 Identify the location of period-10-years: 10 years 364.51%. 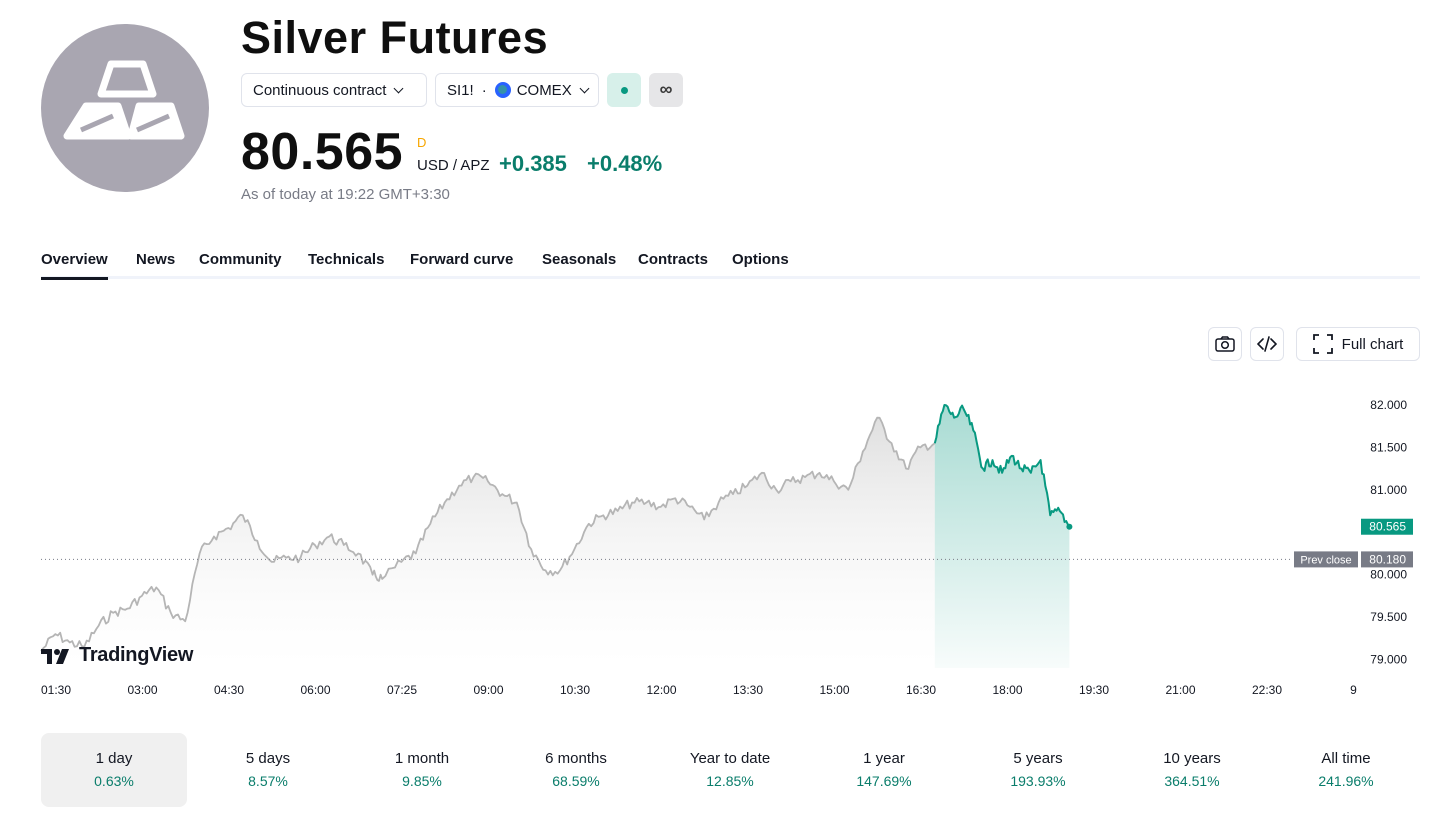
(1192, 770).